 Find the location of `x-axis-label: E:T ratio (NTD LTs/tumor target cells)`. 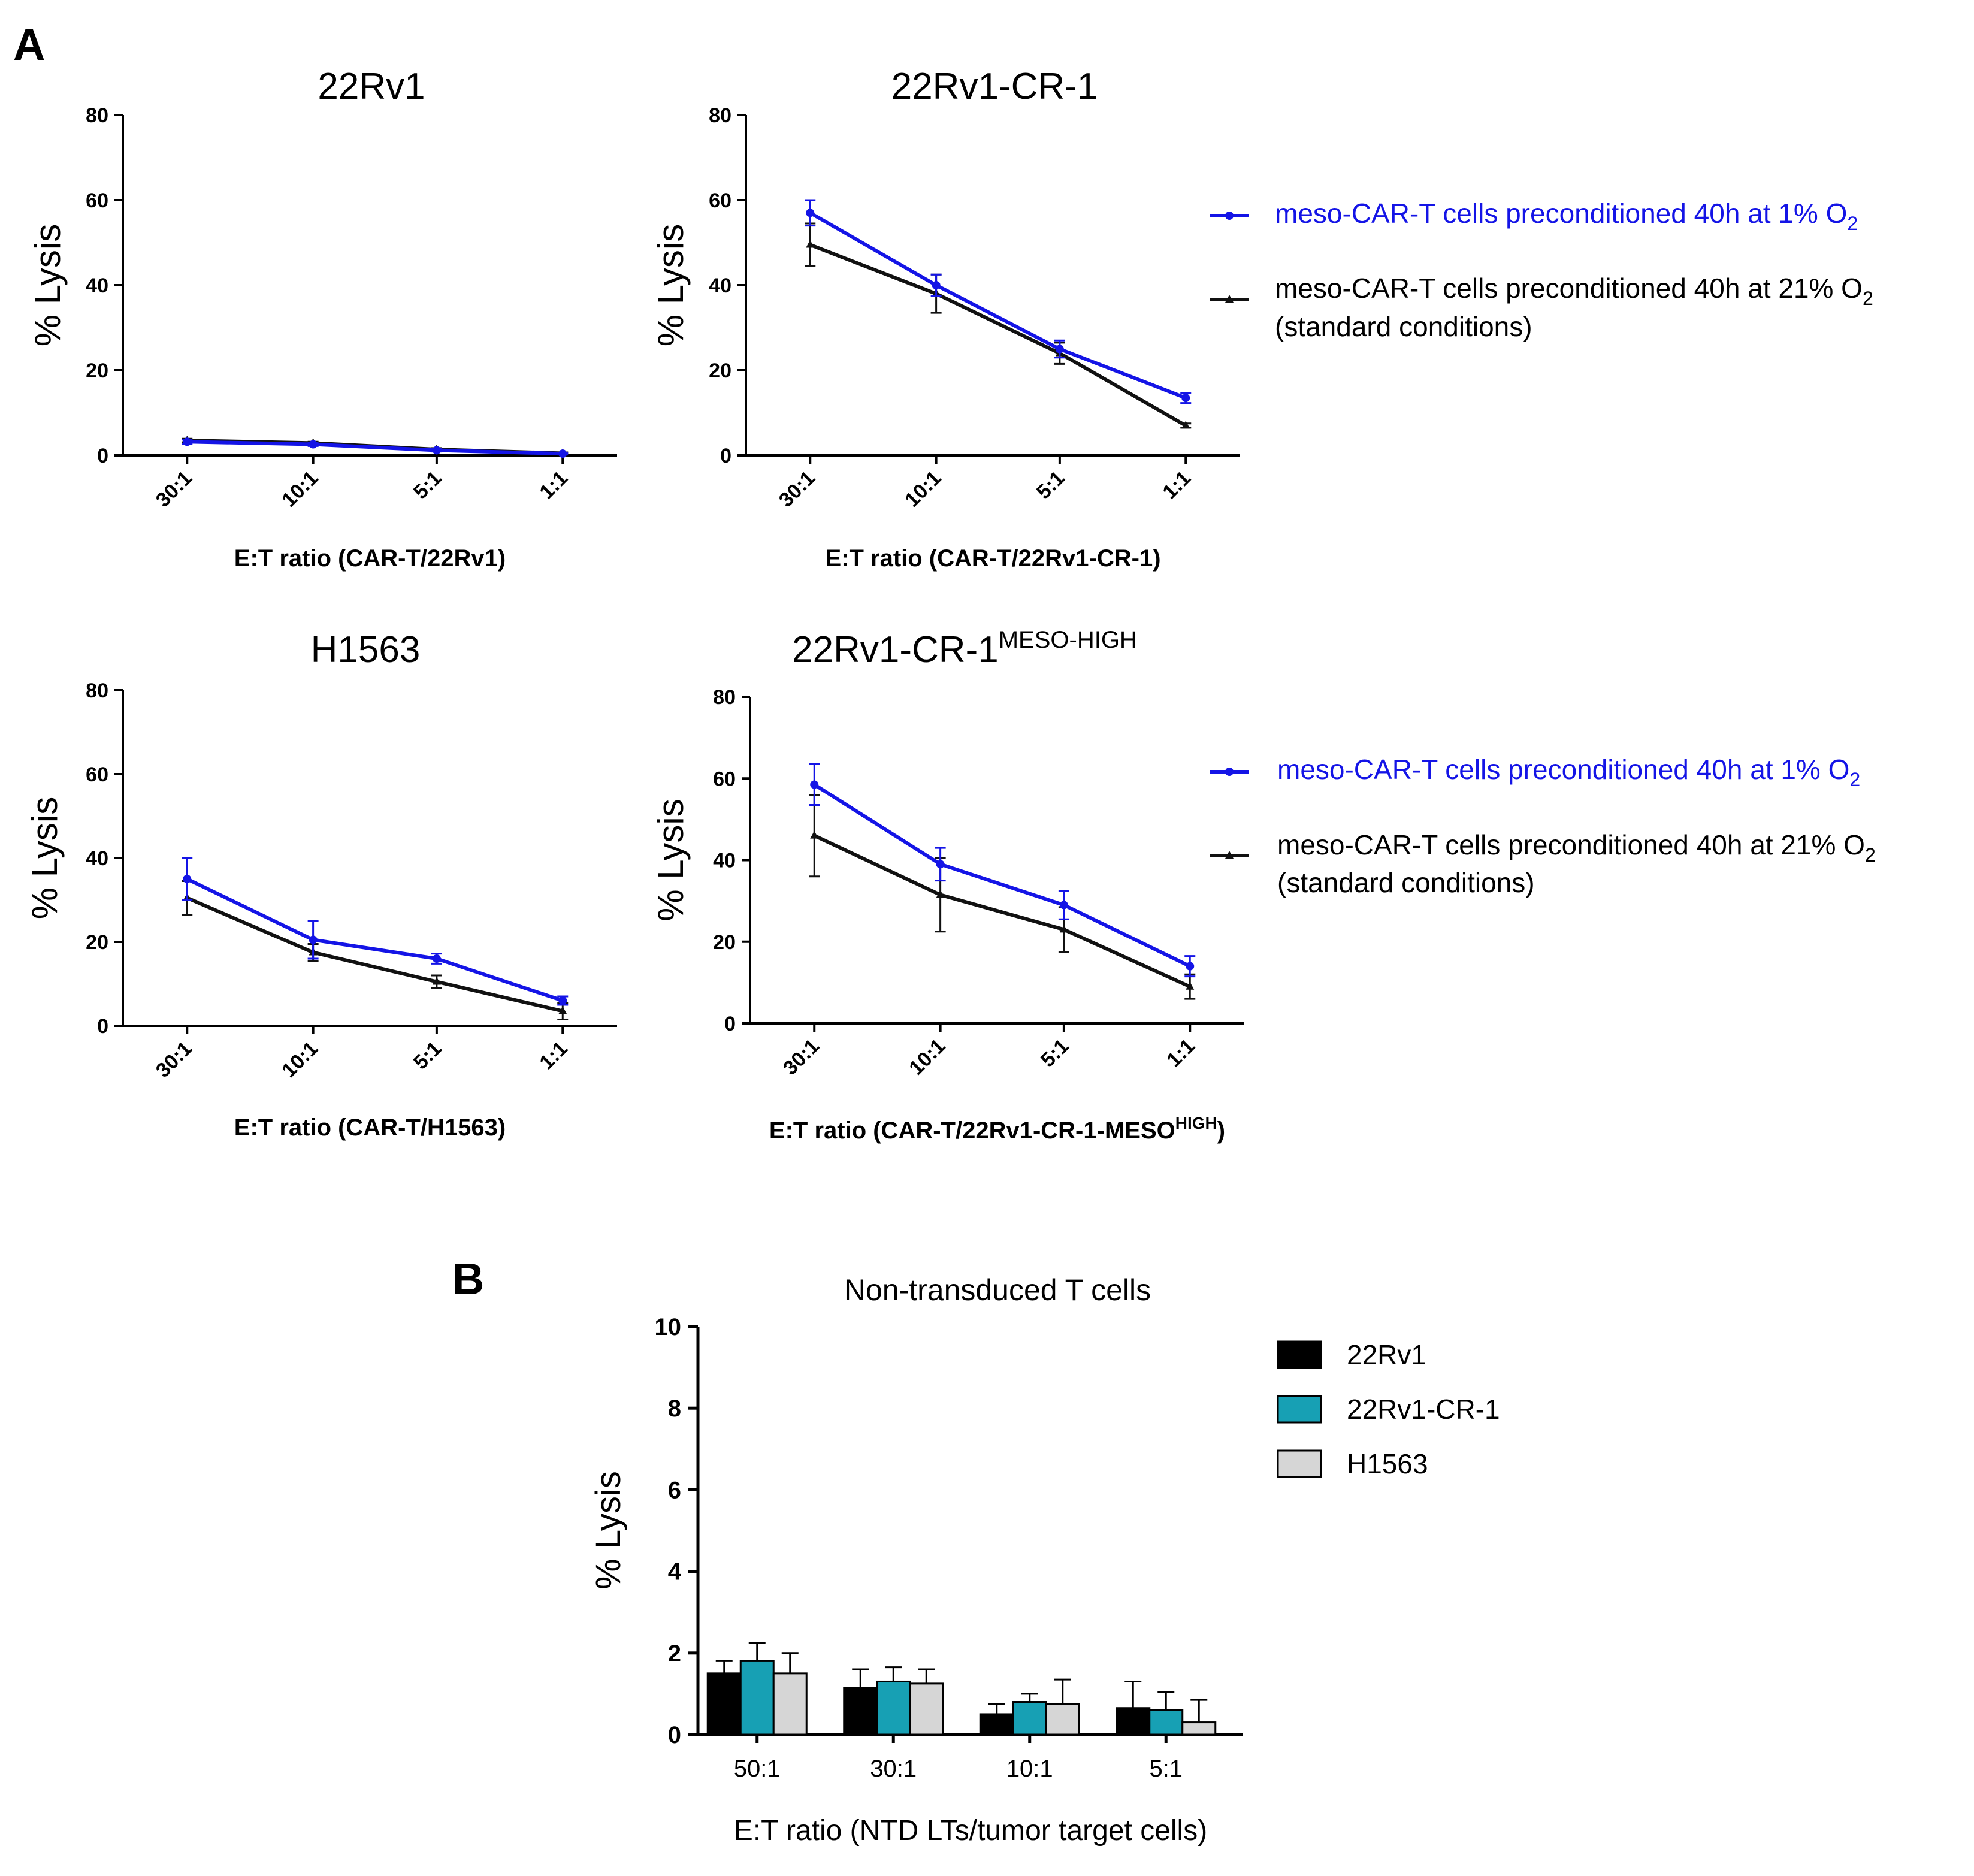

x-axis-label: E:T ratio (NTD LTs/tumor target cells) is located at coordinates (970, 1831).